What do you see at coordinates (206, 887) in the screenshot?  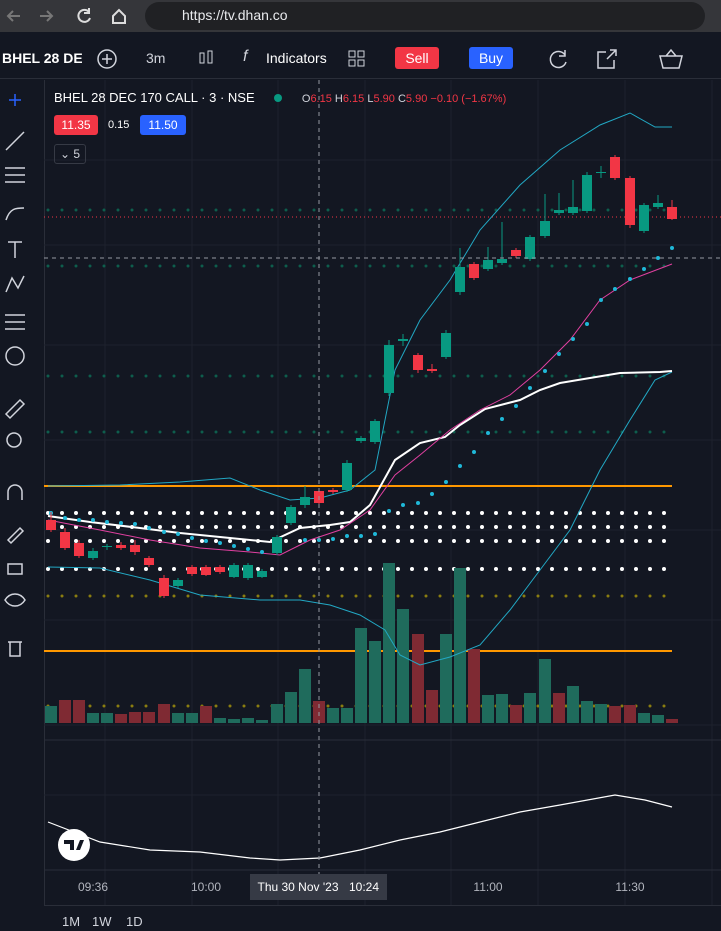 I see `time-label: 10:00` at bounding box center [206, 887].